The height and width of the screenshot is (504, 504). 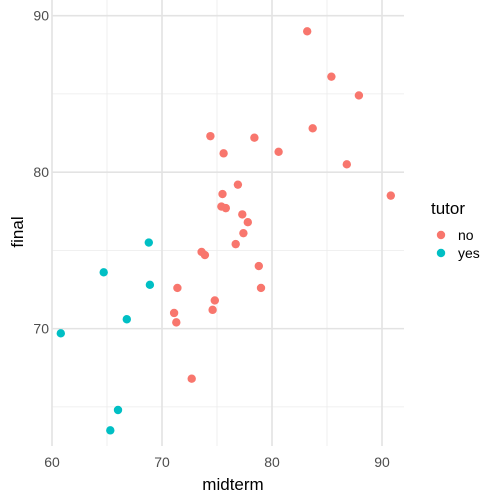 I want to click on x-tick-labels: 60 70 80 90, so click(x=217, y=462).